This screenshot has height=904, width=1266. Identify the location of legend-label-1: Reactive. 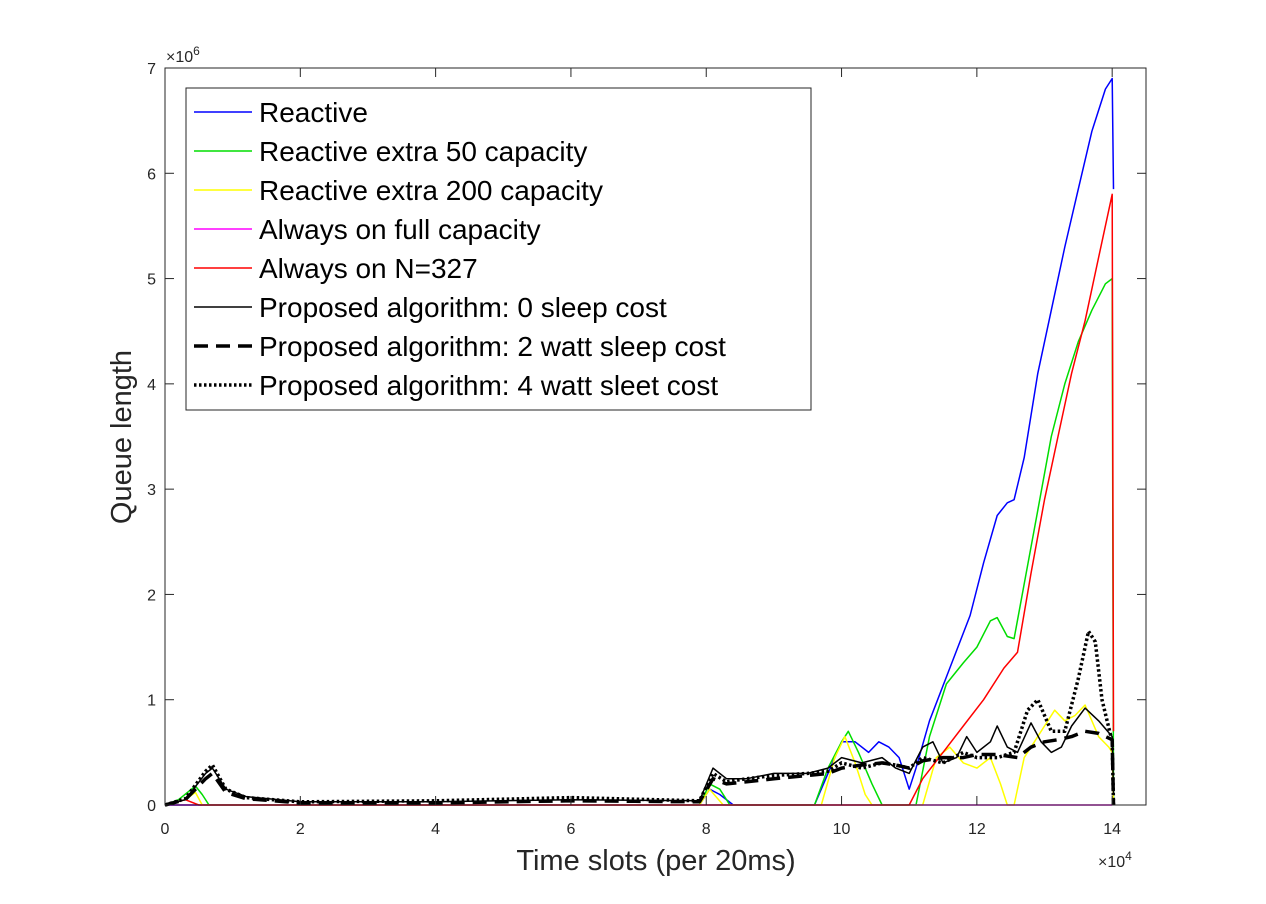
(313, 112).